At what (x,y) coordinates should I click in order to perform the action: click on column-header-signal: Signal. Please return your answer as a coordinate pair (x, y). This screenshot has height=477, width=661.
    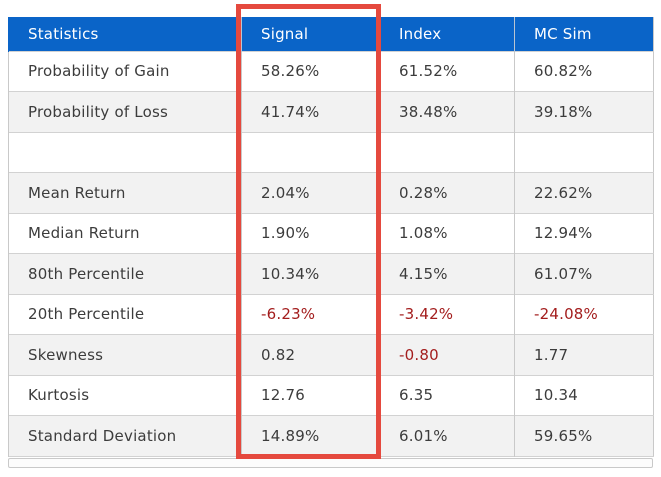
    Looking at the image, I should click on (310, 34).